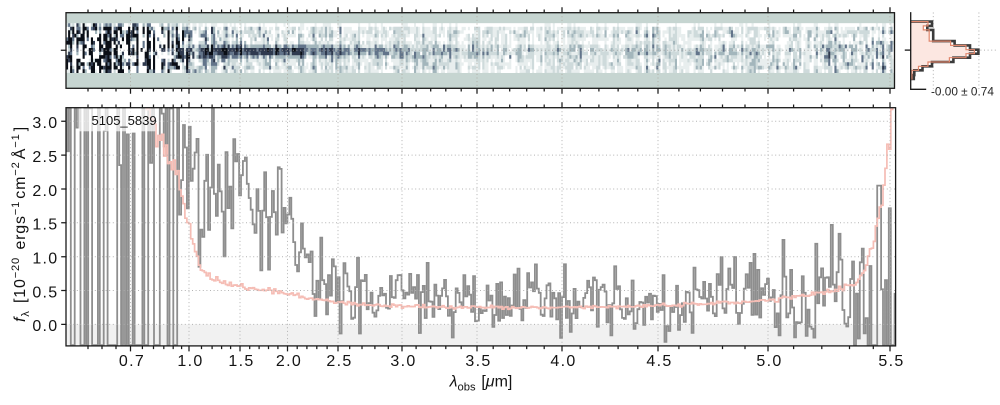 The image size is (1000, 405). What do you see at coordinates (21, 224) in the screenshot?
I see `svg-text: fλ [10−20 ergs−1 cm−2 Å−1 ]` at bounding box center [21, 224].